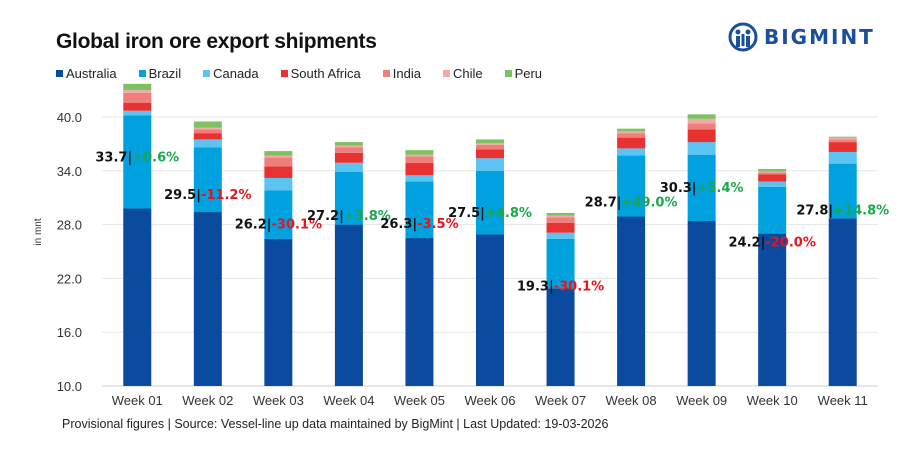 The height and width of the screenshot is (453, 904). What do you see at coordinates (165, 73) in the screenshot?
I see `legend-label: Brazil` at bounding box center [165, 73].